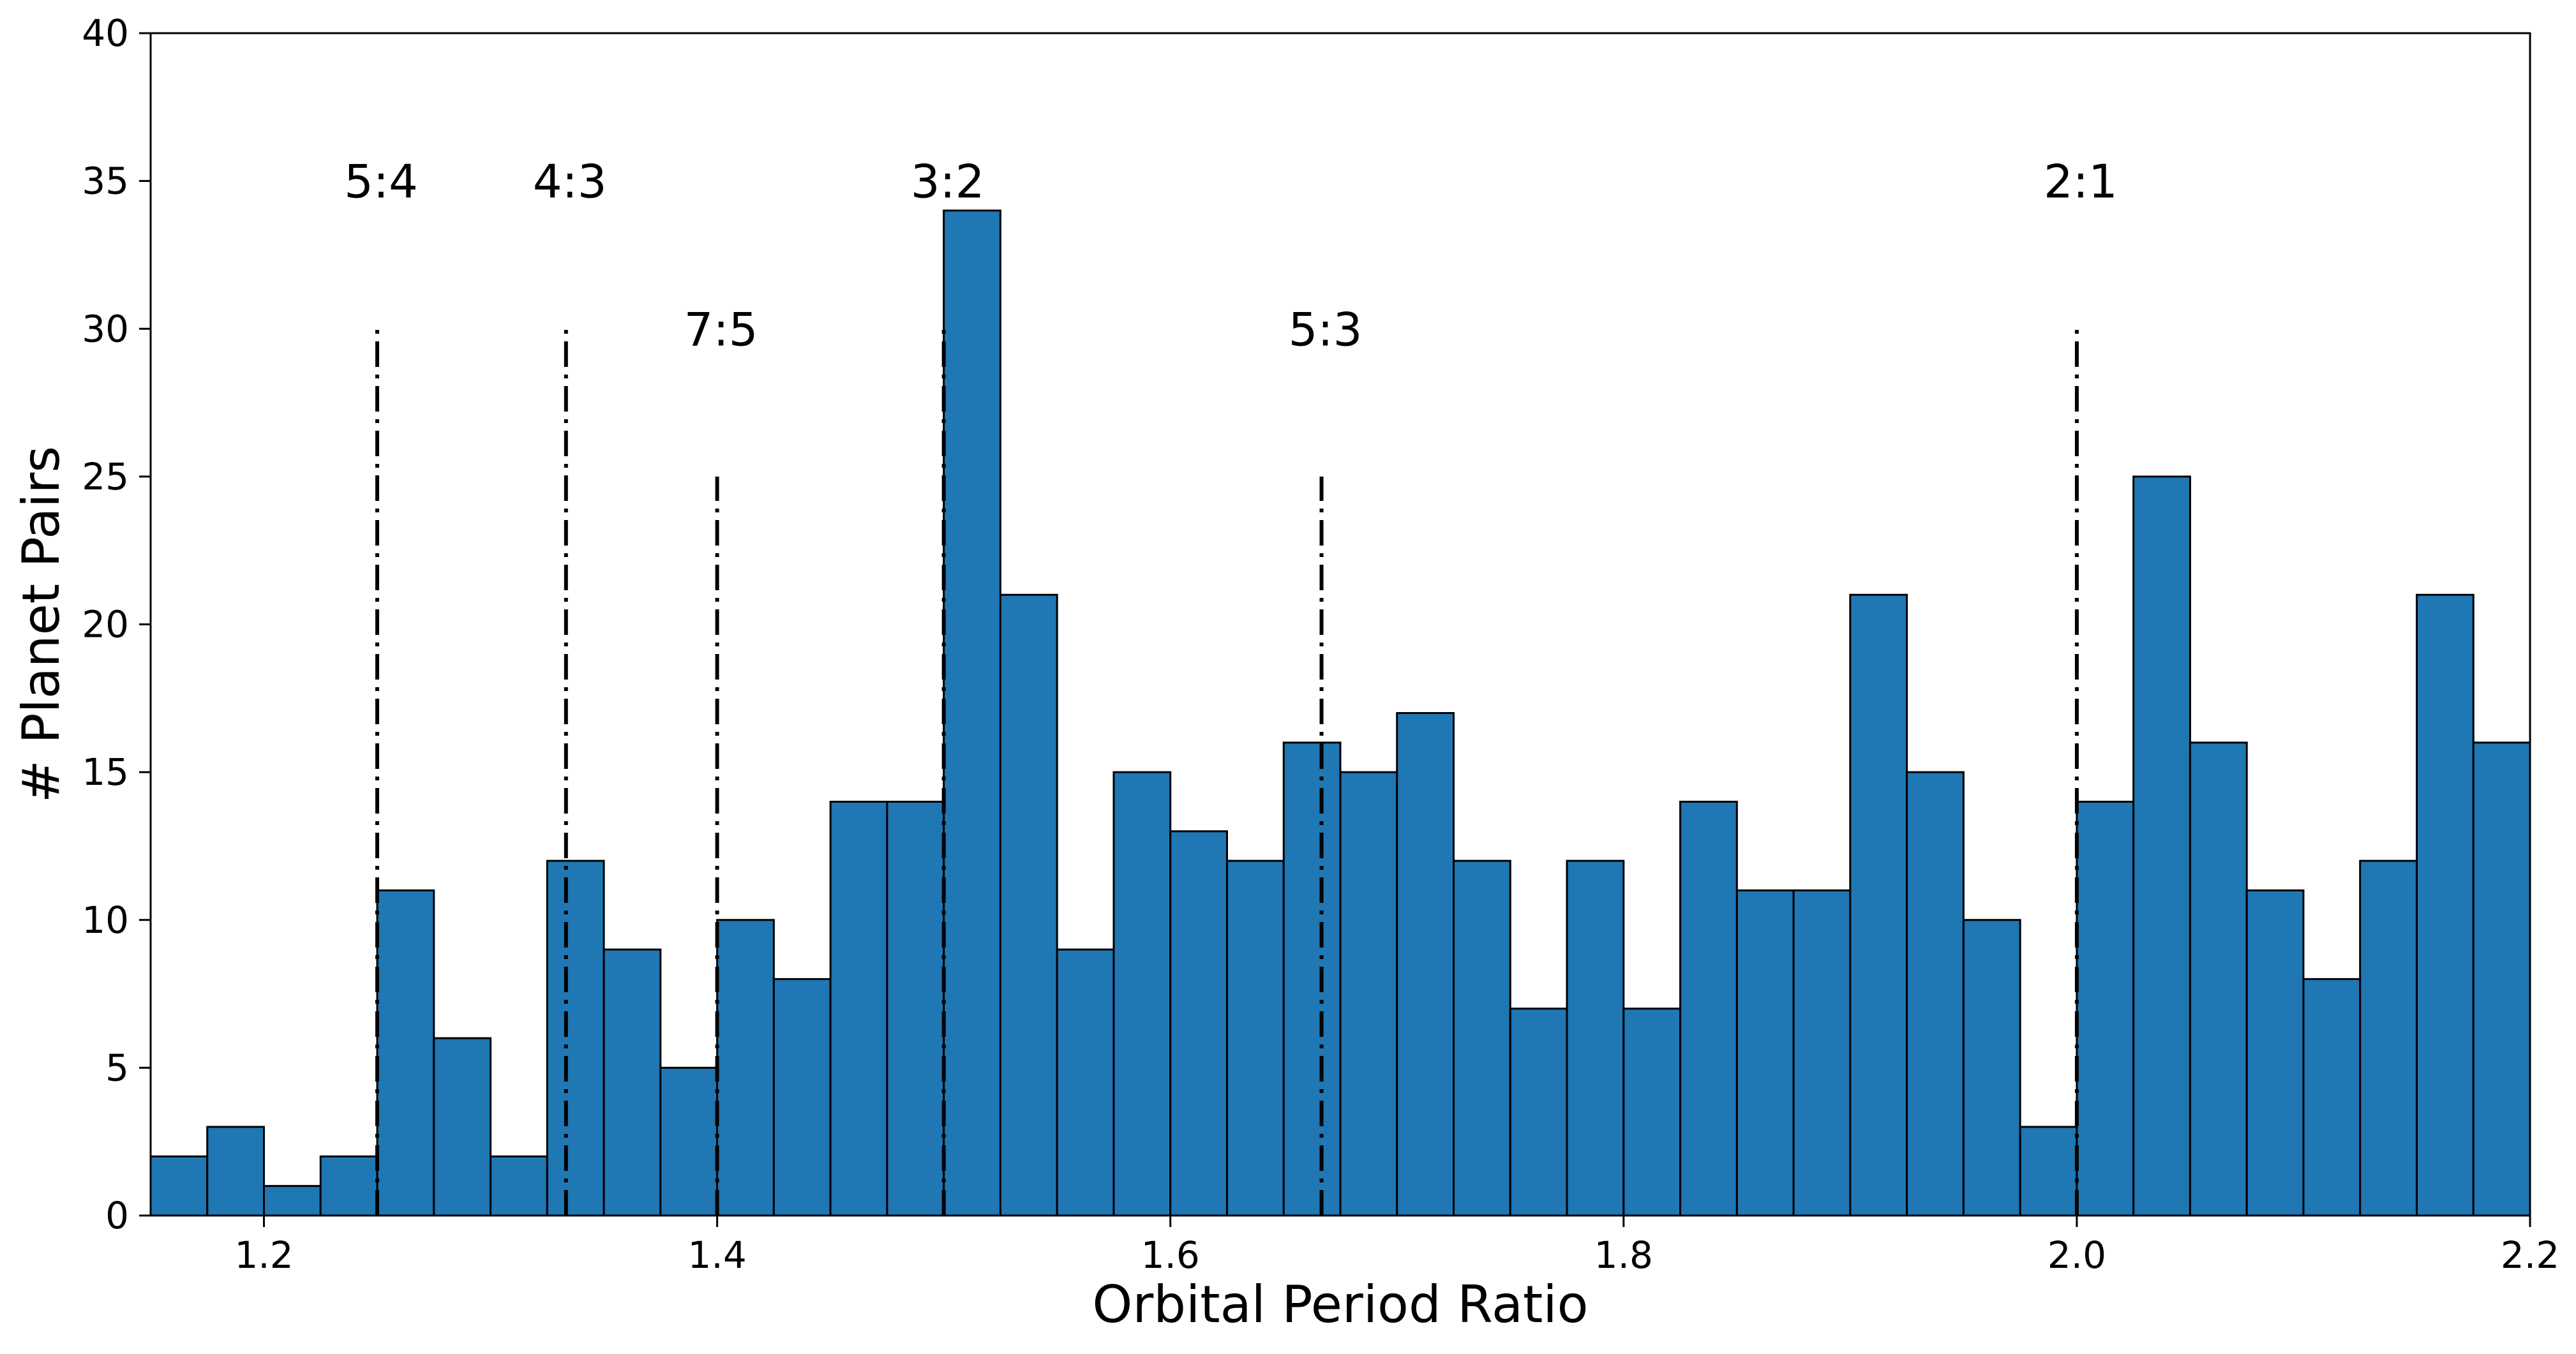 Image resolution: width=2576 pixels, height=1354 pixels. What do you see at coordinates (105, 33) in the screenshot?
I see `y-tick-label: 40` at bounding box center [105, 33].